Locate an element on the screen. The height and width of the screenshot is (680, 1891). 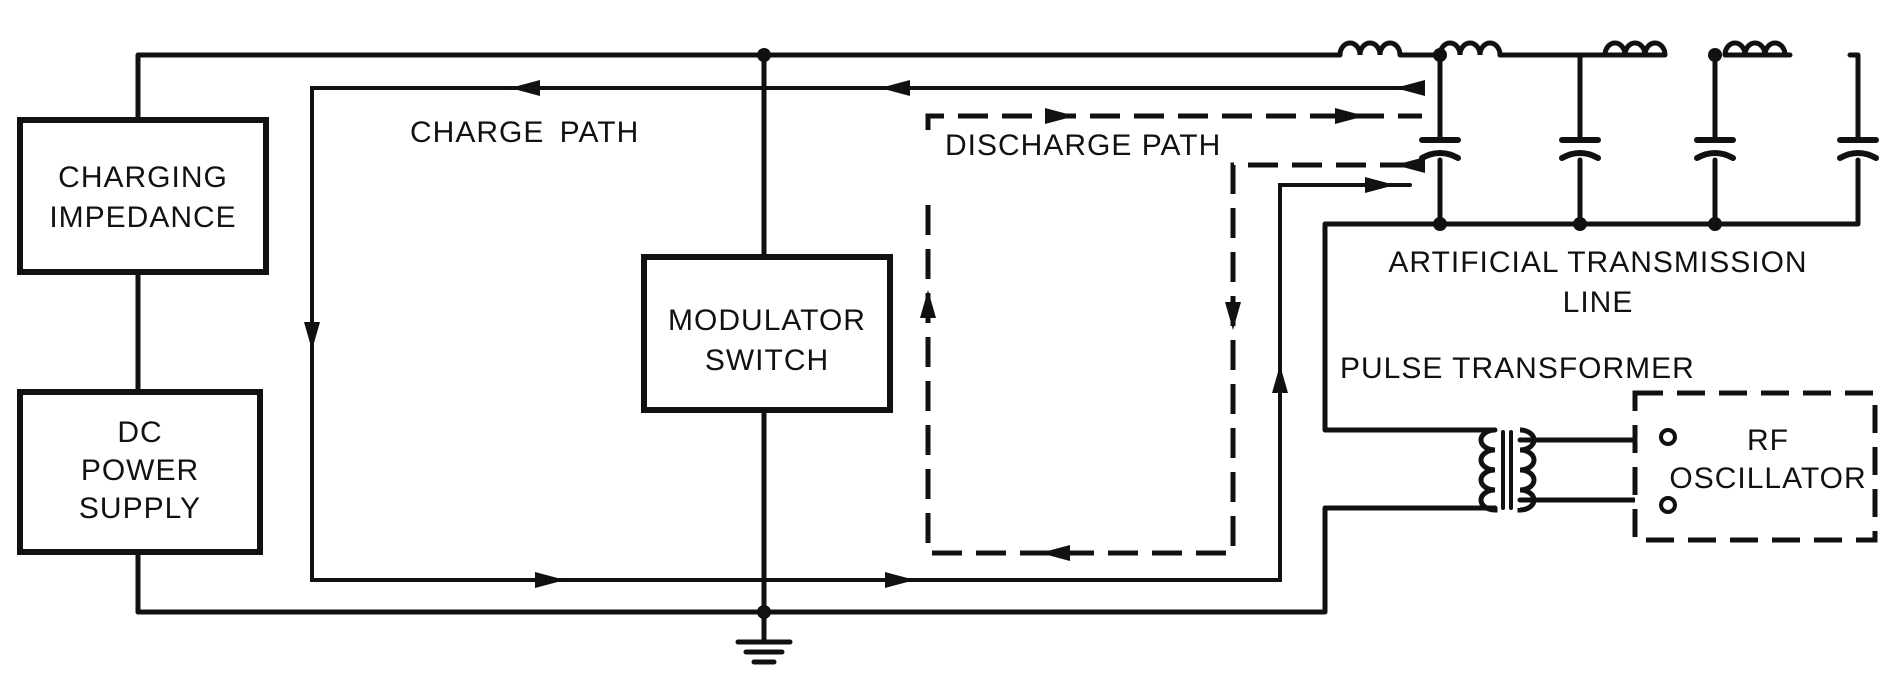
capacitor-icons is located at coordinates (1649, 149).